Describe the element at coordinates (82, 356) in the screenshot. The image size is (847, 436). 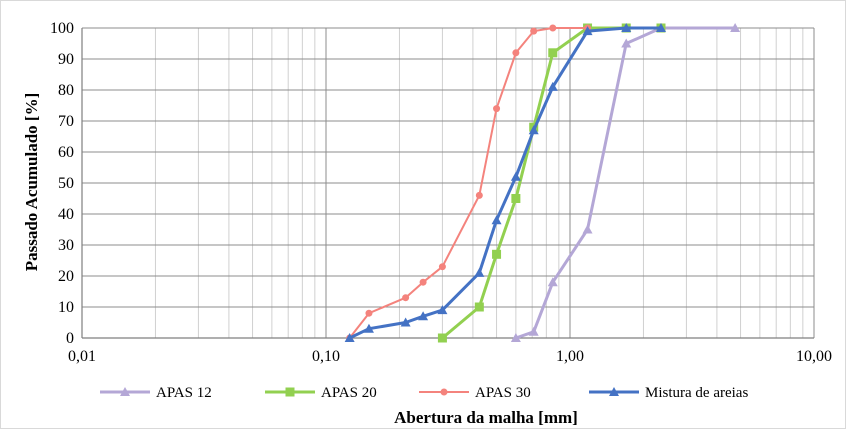
I see `x-tick-label: 0,01` at that location.